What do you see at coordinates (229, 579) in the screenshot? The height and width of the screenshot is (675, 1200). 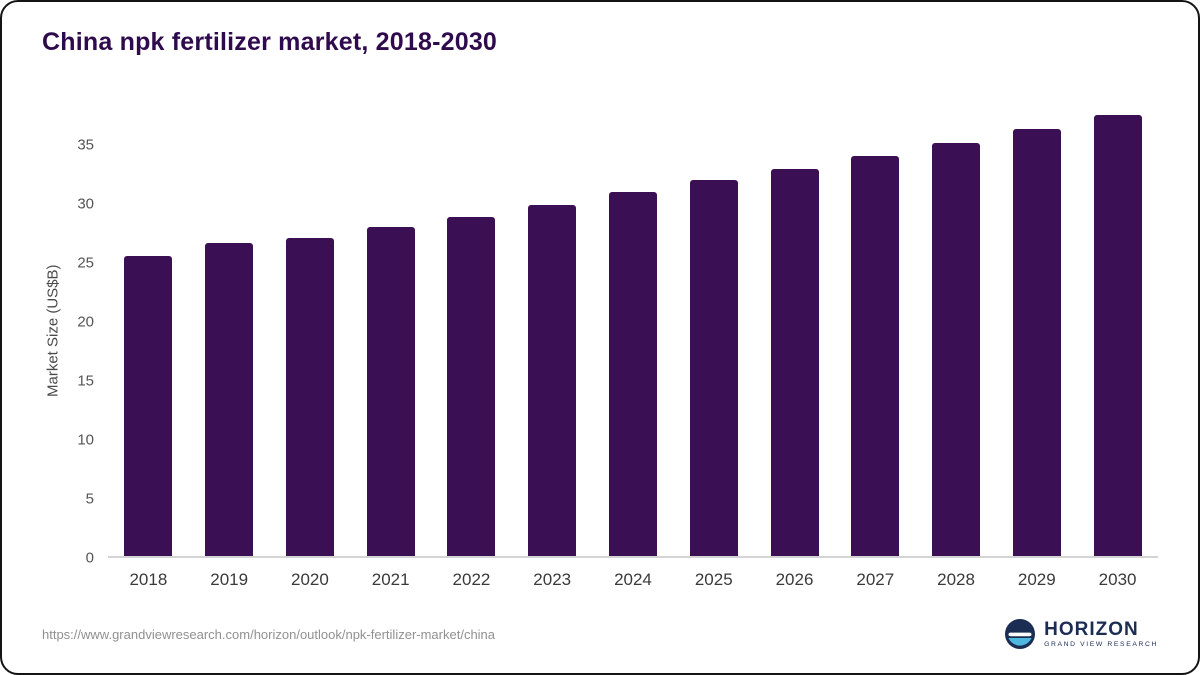 I see `x-axis-label-2019: 2019` at bounding box center [229, 579].